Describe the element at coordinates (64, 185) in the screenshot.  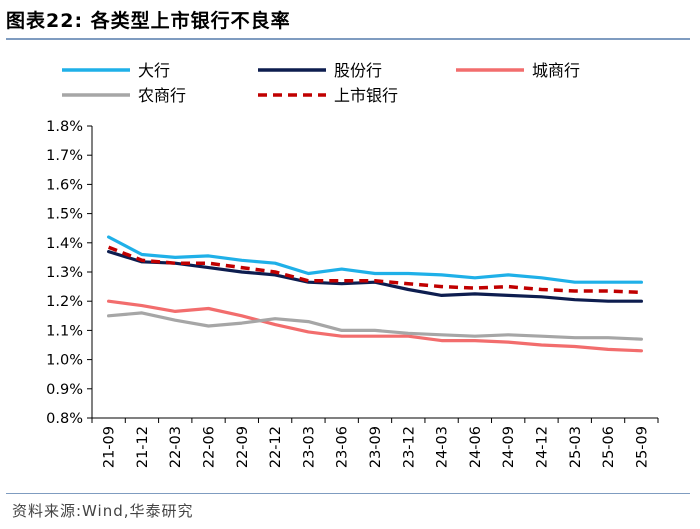
I see `y-tick-label: 1.6%` at that location.